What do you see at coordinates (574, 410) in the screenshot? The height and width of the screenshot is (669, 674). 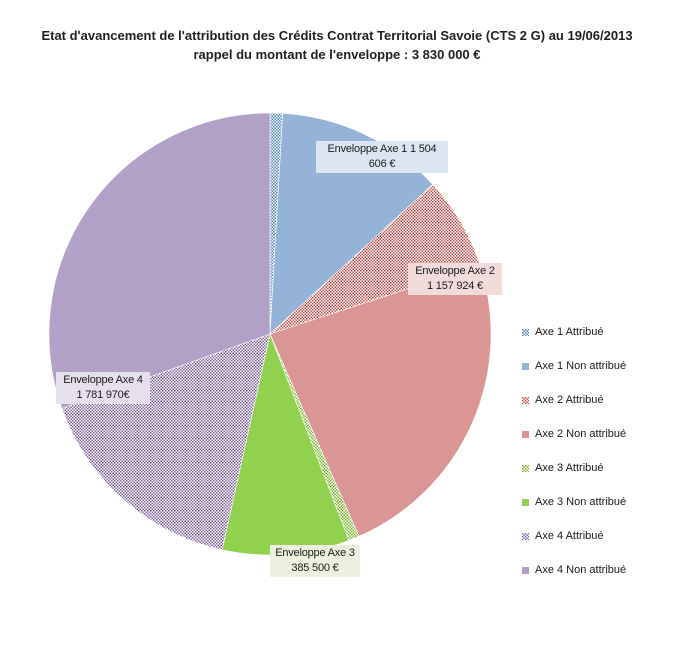 I see `legend-item: Axe 2 Attribué` at bounding box center [574, 410].